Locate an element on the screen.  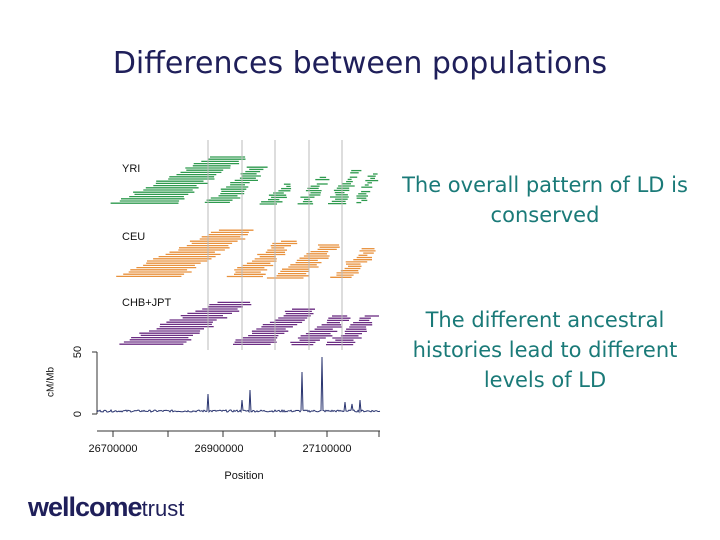
recomb-ylabel: cM/Mb is located at coordinates (51, 382).